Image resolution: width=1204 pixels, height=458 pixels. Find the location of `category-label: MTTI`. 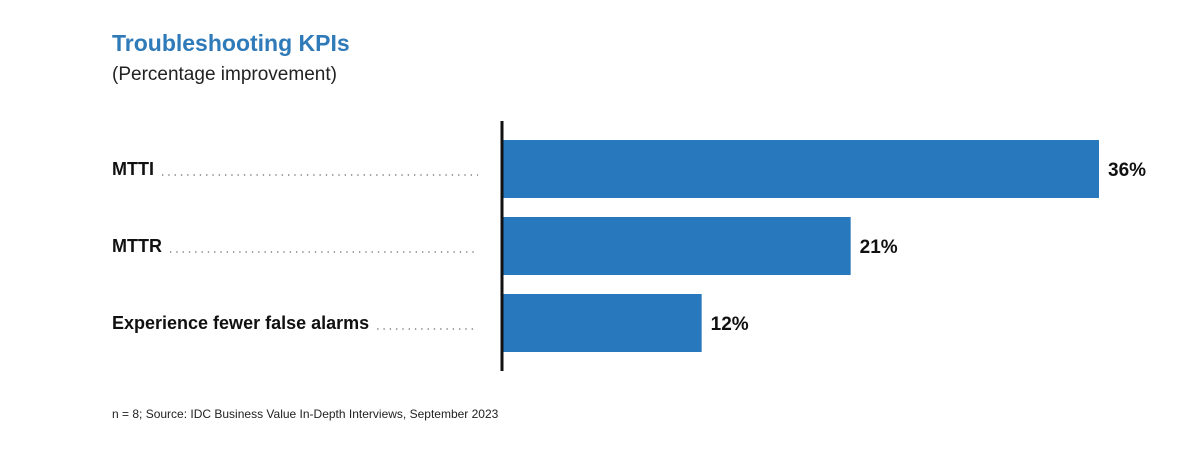

category-label: MTTI is located at coordinates (133, 169).